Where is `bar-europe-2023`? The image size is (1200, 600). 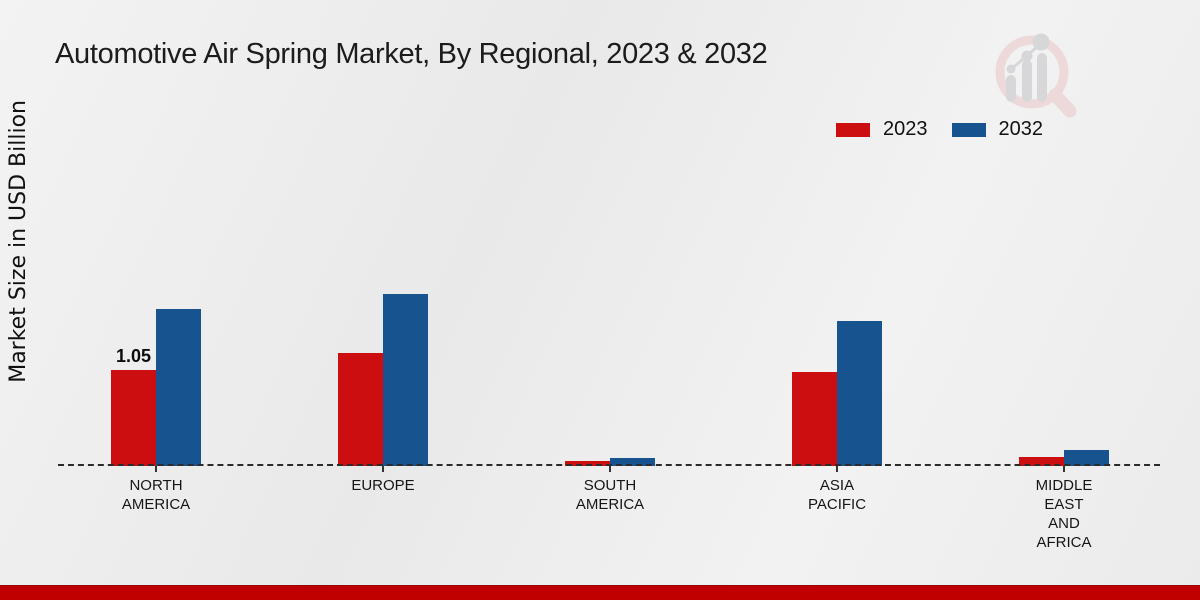
bar-europe-2023 is located at coordinates (360, 409).